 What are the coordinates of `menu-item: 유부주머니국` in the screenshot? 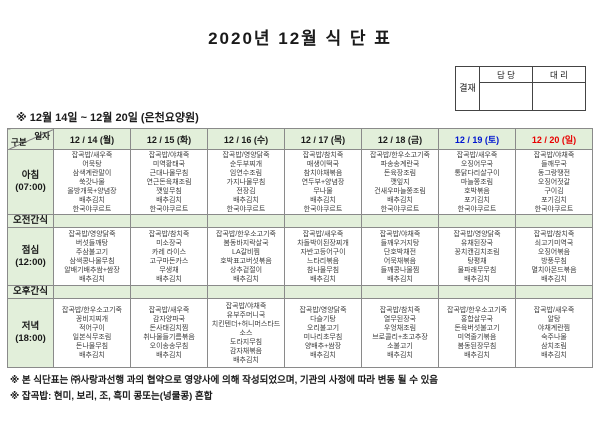 It's located at (246, 315).